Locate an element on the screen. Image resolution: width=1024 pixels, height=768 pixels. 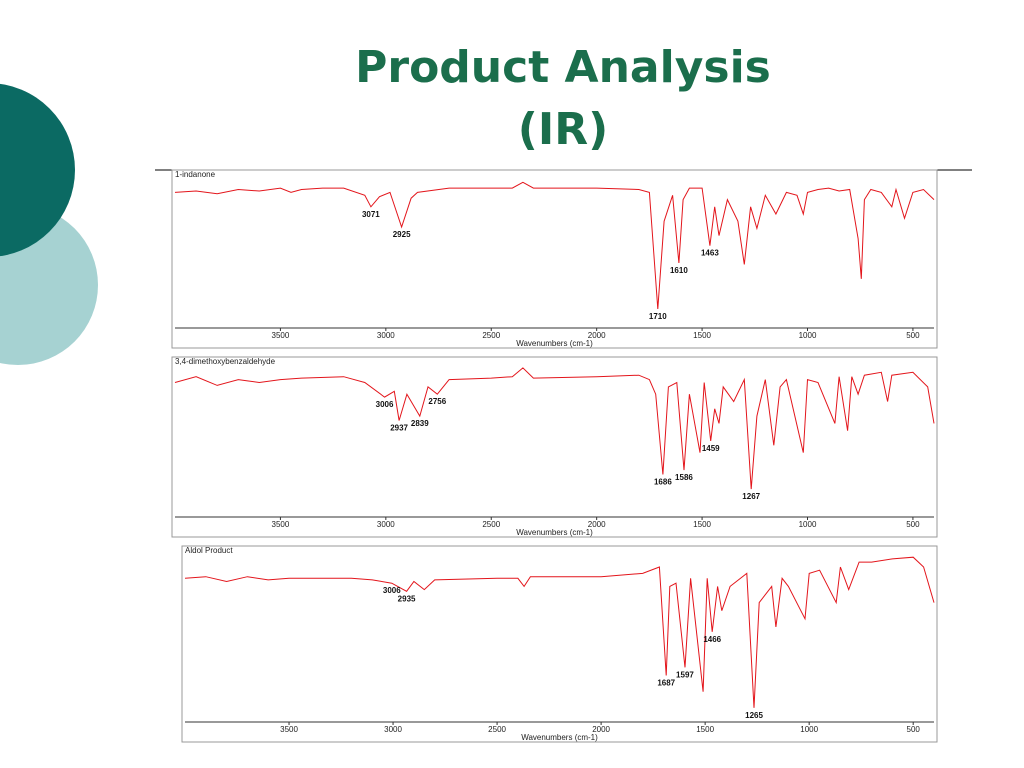
slide-title: (IR) is located at coordinates (563, 129).